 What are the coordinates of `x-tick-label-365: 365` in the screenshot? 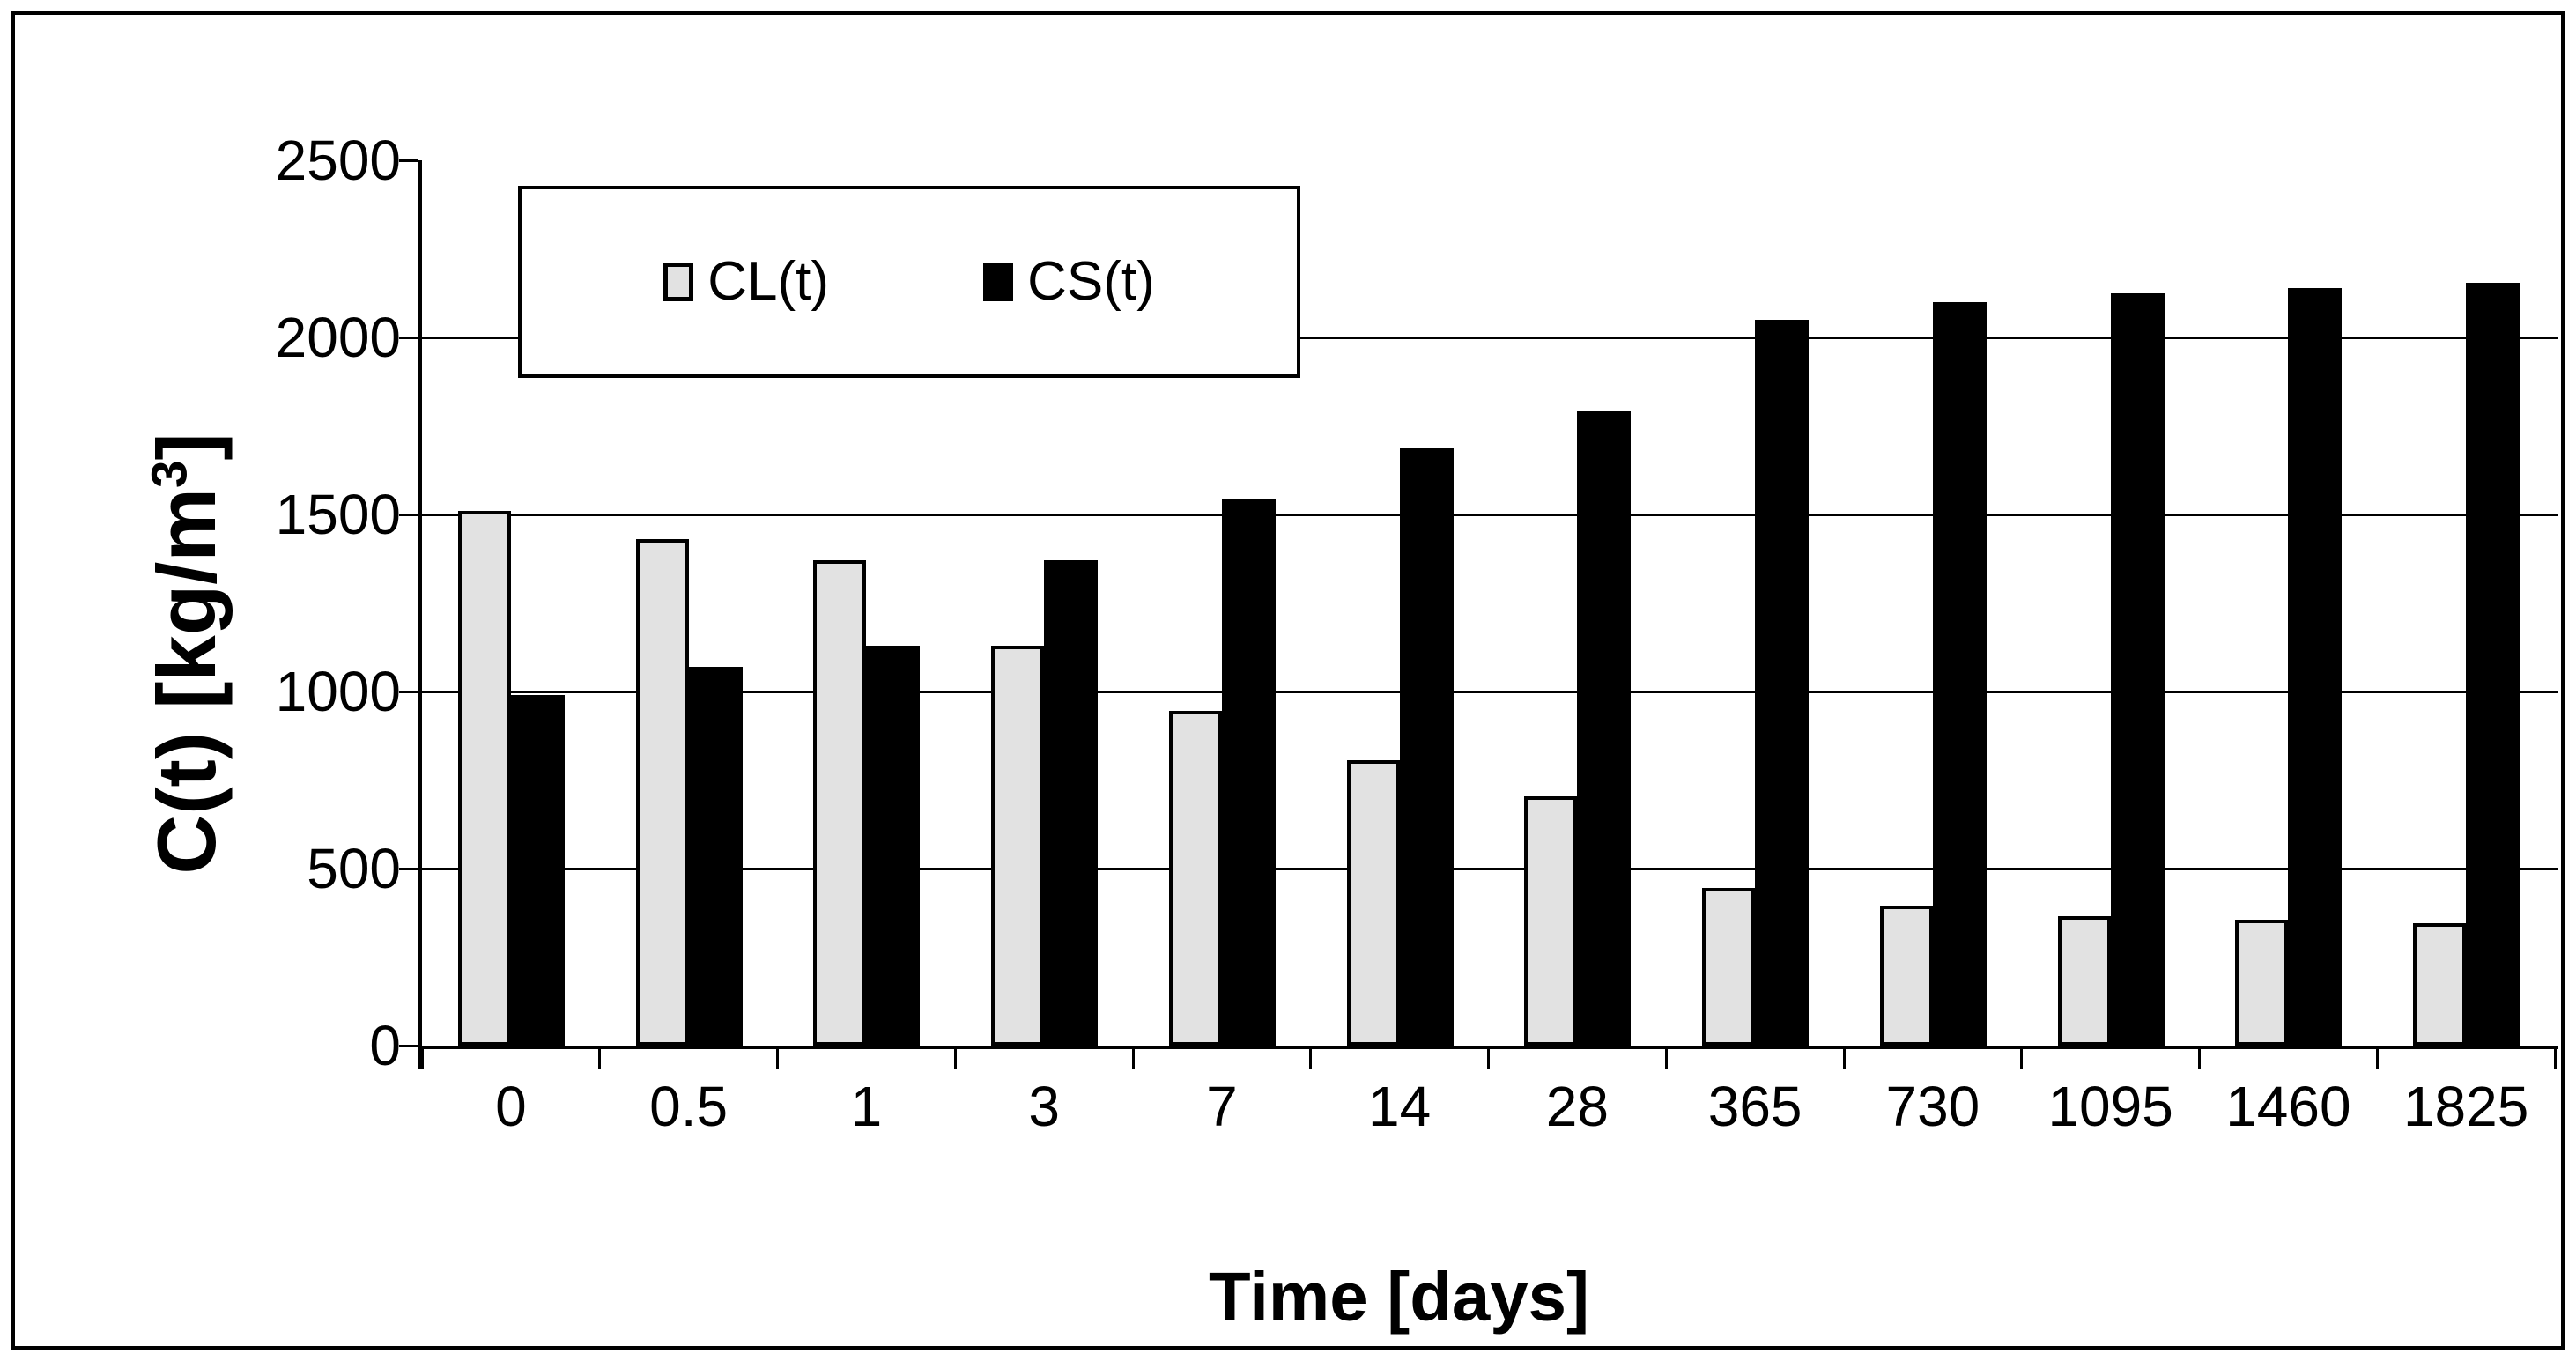 It's located at (1755, 1106).